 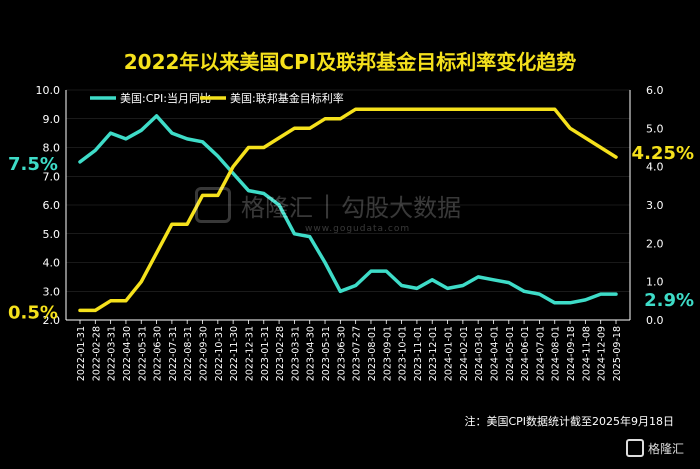 What do you see at coordinates (655, 205) in the screenshot?
I see `y-right-tick-label: 3.0` at bounding box center [655, 205].